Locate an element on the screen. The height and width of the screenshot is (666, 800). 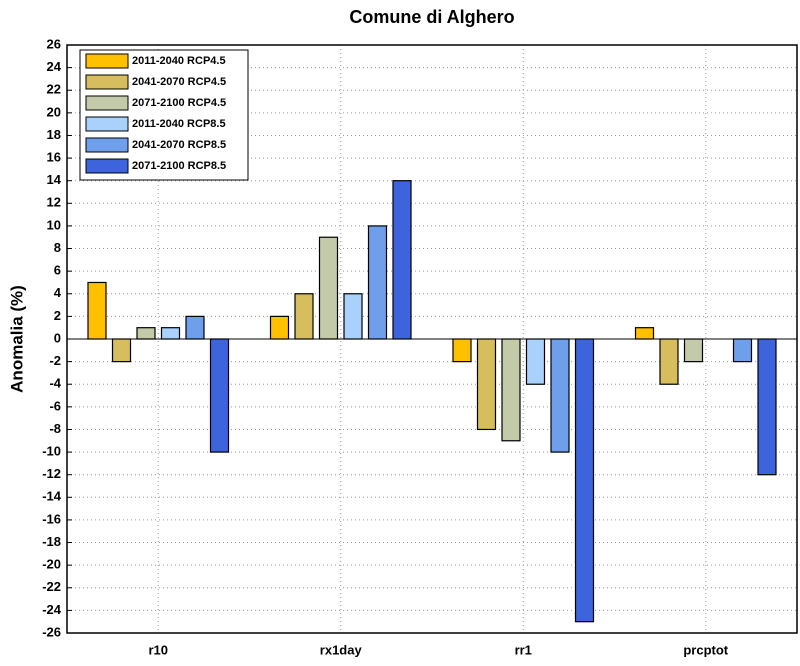
legend is located at coordinates (164, 115).